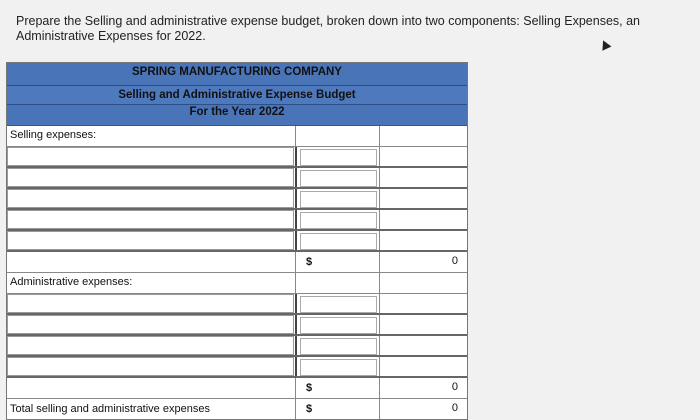 The image size is (700, 420). Describe the element at coordinates (237, 72) in the screenshot. I see `company-name: SPRING MANUFACTURING COMPANY` at that location.